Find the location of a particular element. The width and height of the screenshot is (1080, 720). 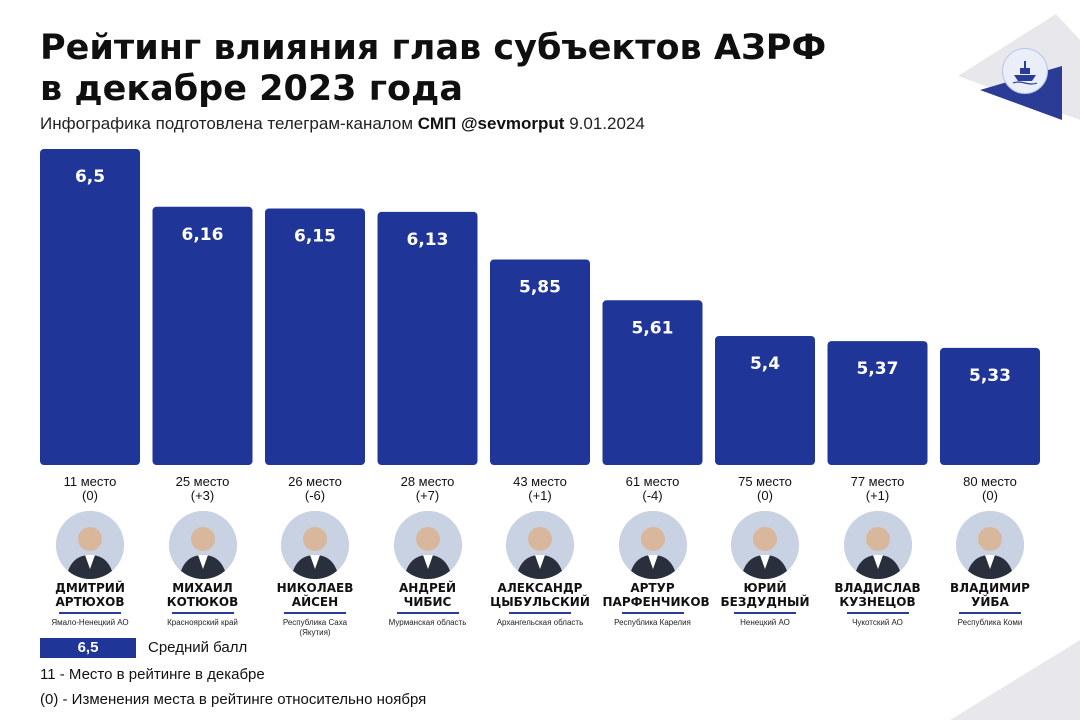

place-label: 61 место (-4) is located at coordinates (653, 490).